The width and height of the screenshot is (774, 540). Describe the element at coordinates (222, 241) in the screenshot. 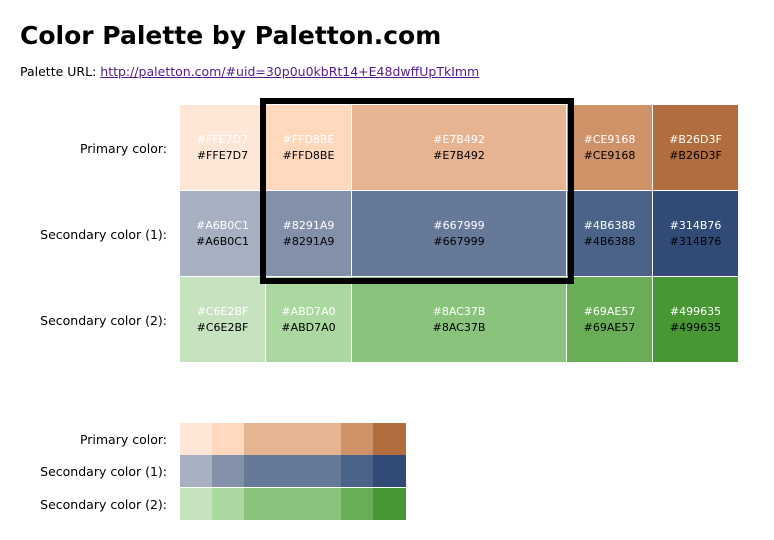

I see `hex-label-dark: #A6B0C1` at that location.